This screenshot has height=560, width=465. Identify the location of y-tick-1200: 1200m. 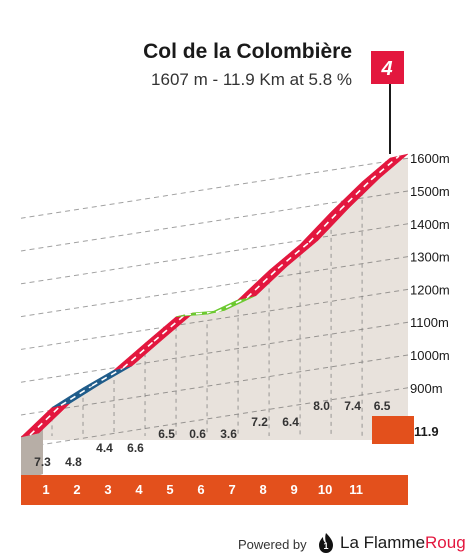
(430, 289).